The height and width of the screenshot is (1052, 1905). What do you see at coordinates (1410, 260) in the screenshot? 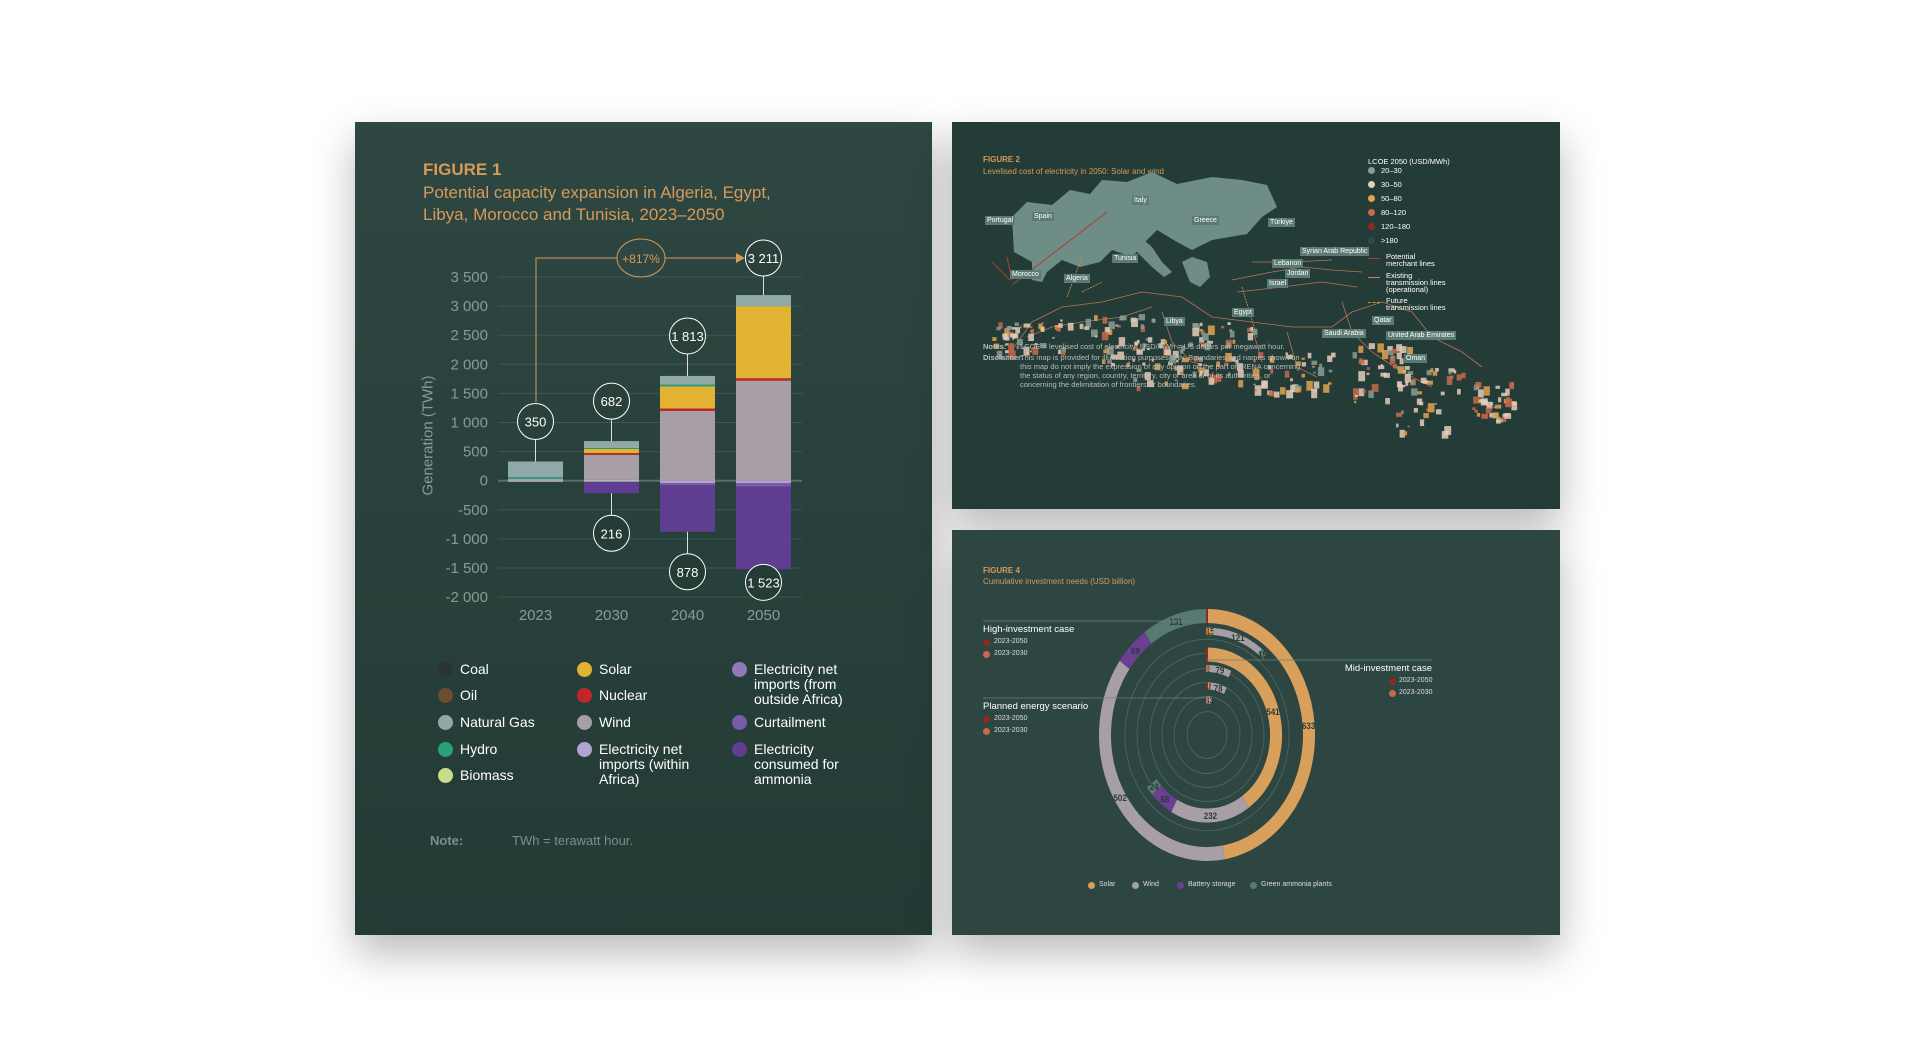
I see `legend-label: Potential merchant lines` at bounding box center [1410, 260].